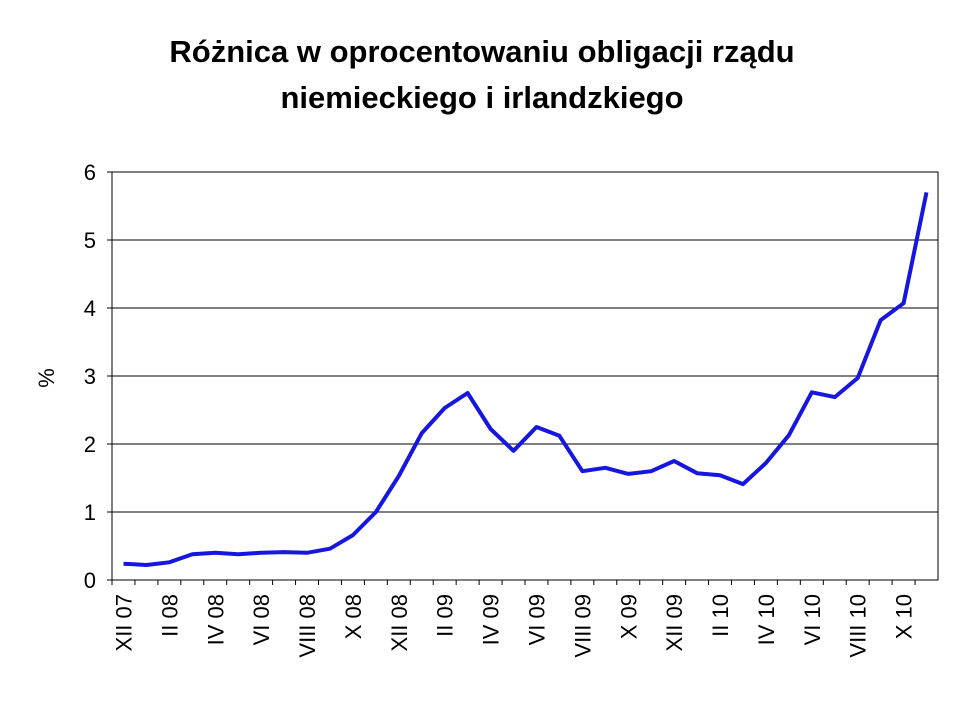  I want to click on chart-title: niemieckiego i irlandzkiego, so click(481, 97).